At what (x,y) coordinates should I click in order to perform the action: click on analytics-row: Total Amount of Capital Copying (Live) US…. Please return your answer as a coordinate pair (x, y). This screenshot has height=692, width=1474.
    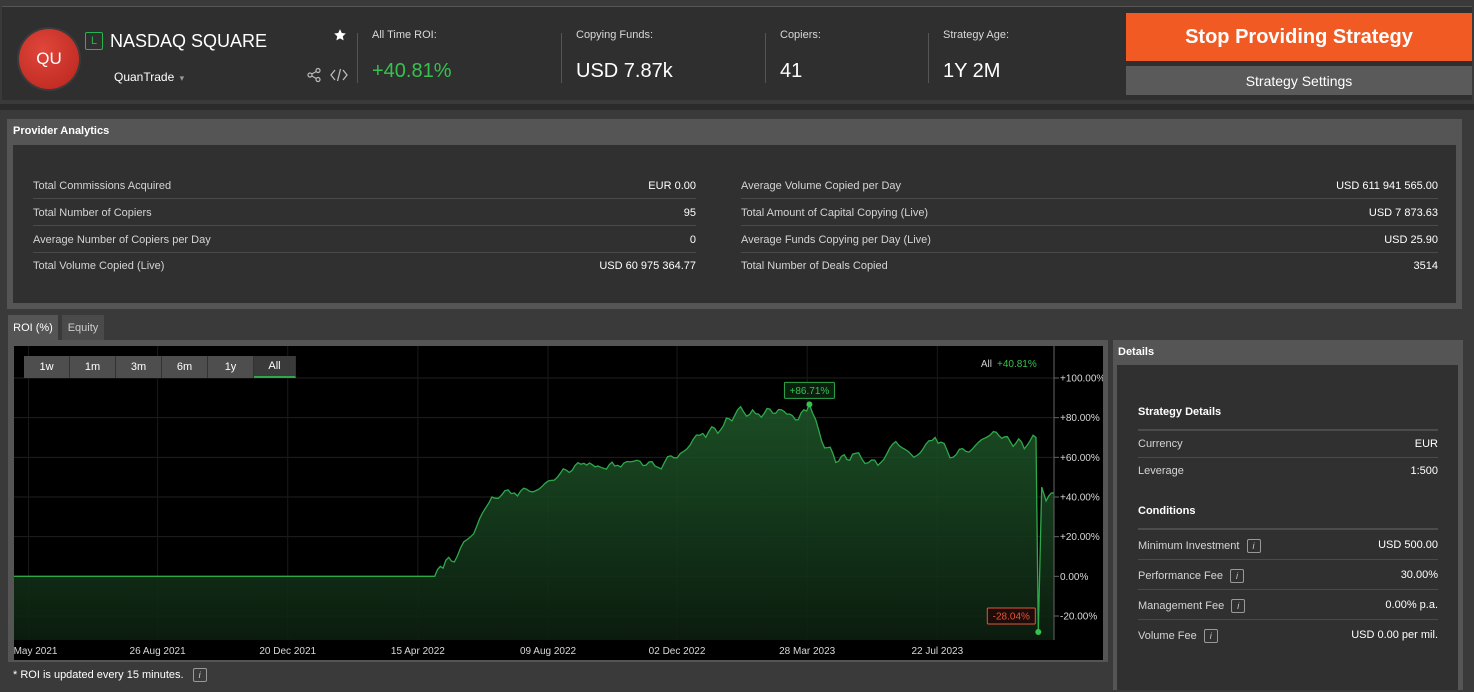
    Looking at the image, I should click on (1089, 212).